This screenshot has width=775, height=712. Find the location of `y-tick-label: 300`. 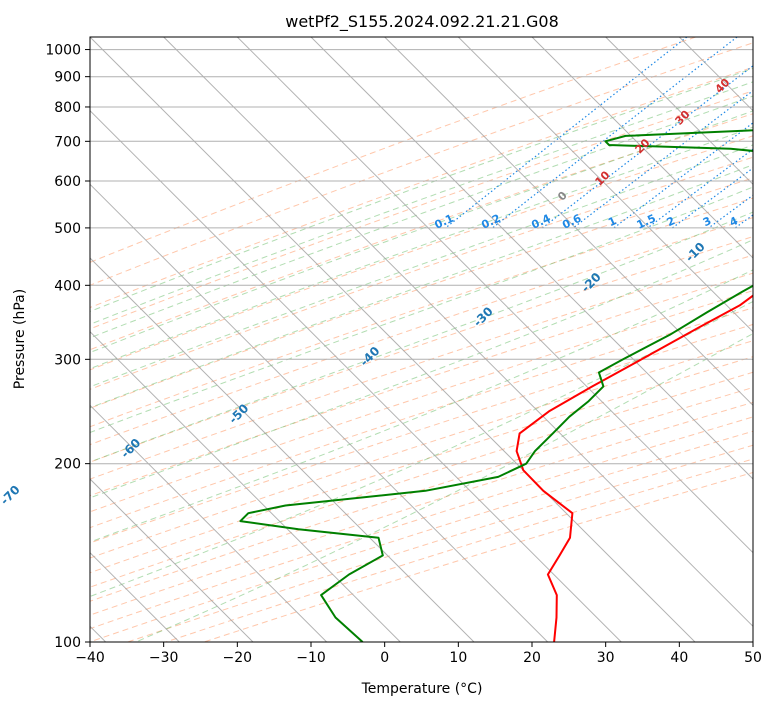

y-tick-label: 300 is located at coordinates (67, 360).